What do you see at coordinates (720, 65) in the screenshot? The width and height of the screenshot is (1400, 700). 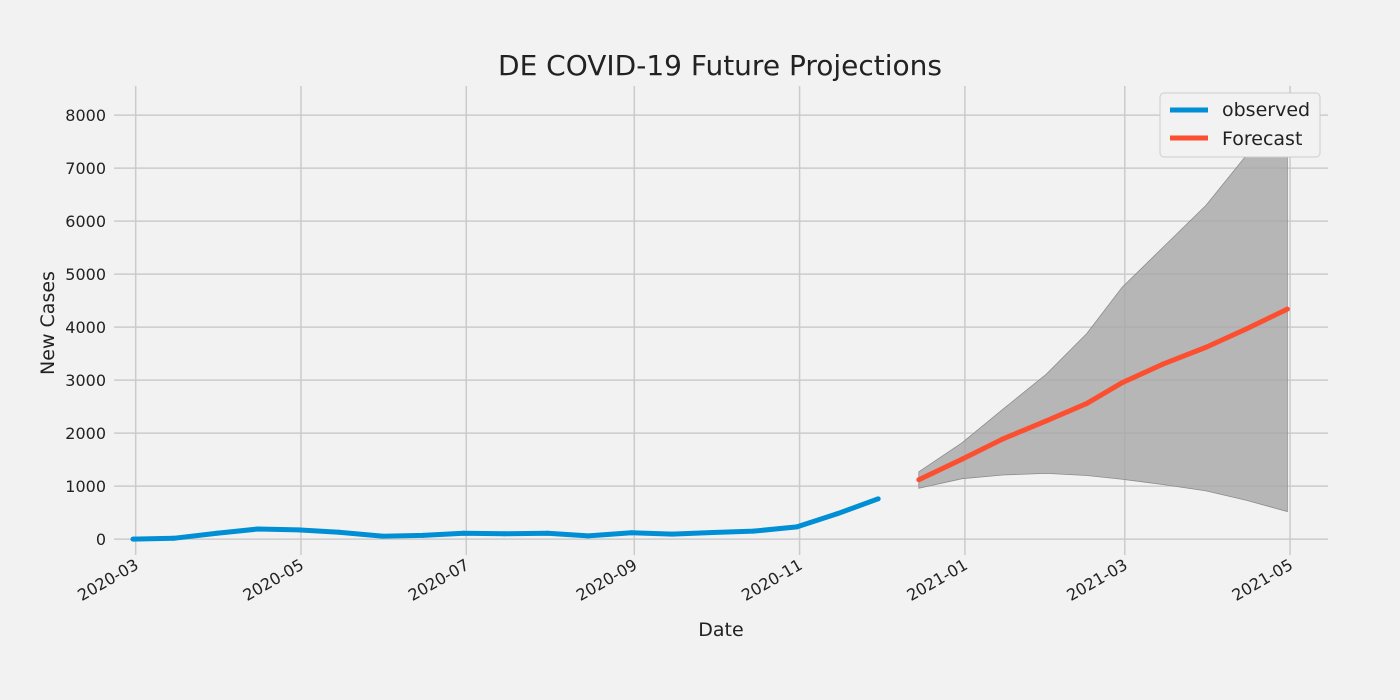 I see `chart-title: DE COVID-19 Future Projections` at bounding box center [720, 65].